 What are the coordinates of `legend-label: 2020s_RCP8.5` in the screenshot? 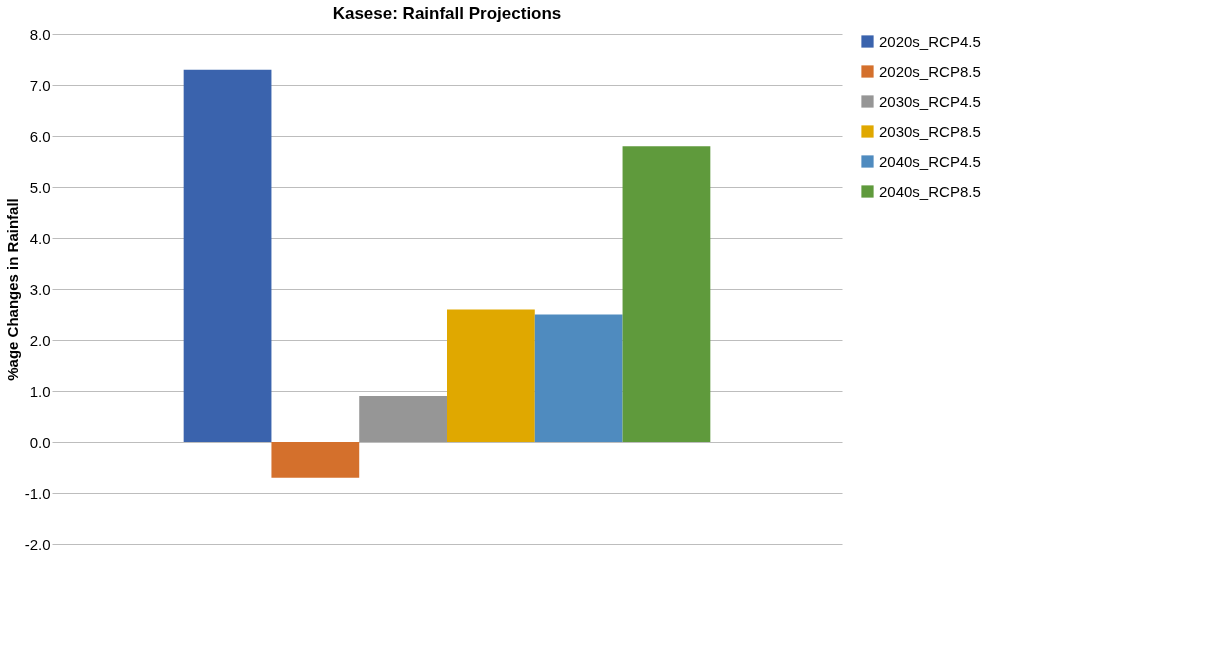 It's located at (930, 71).